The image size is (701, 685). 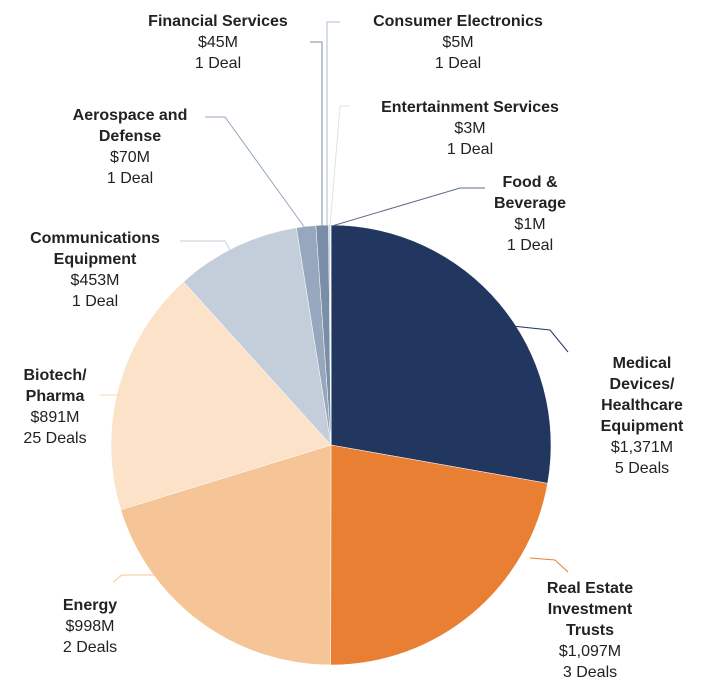 I want to click on value-label: $3M, so click(x=470, y=128).